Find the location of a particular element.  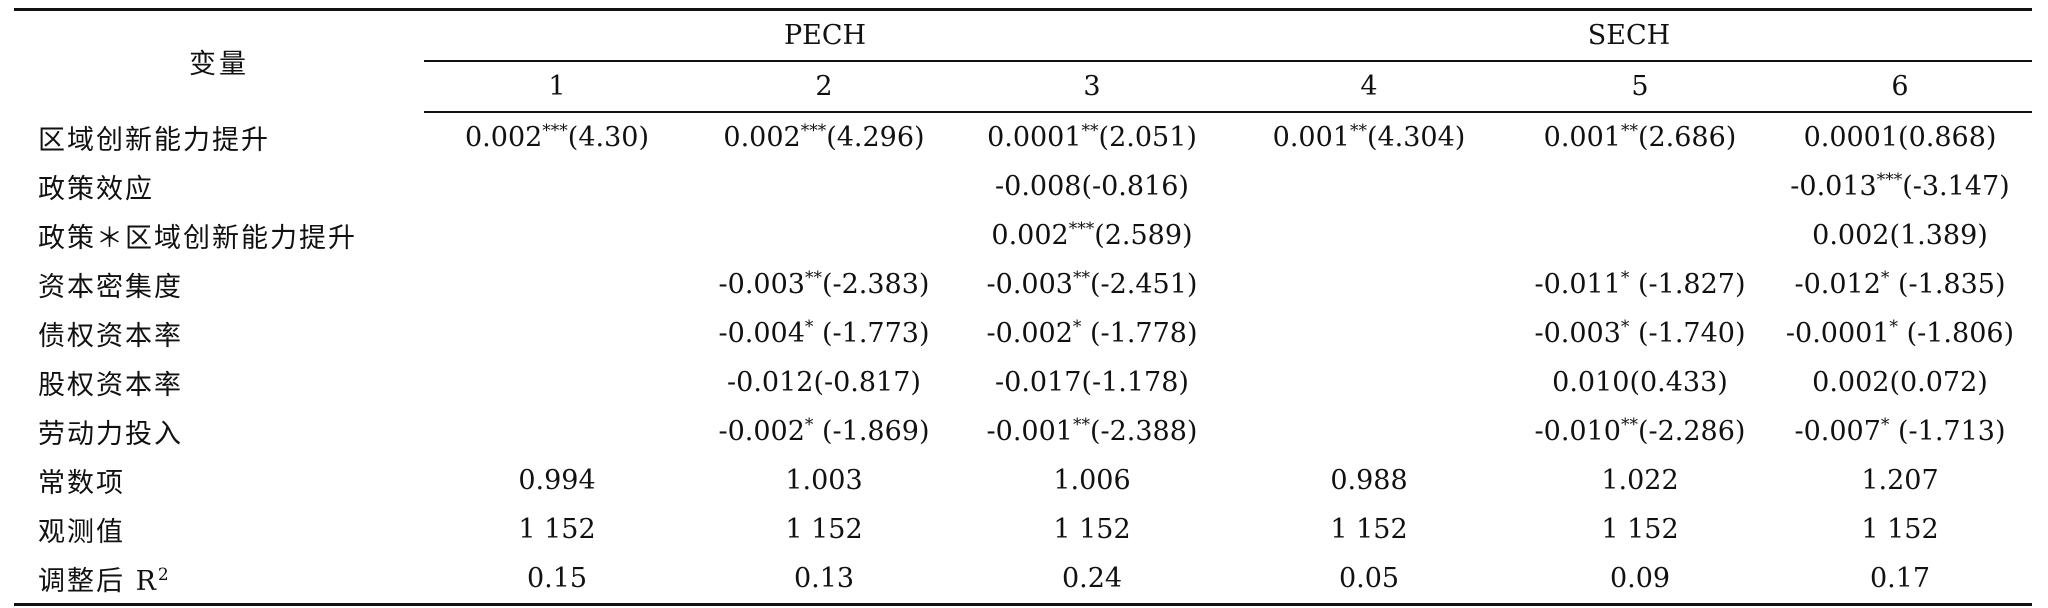

model-column-header: 5 is located at coordinates (1640, 87).